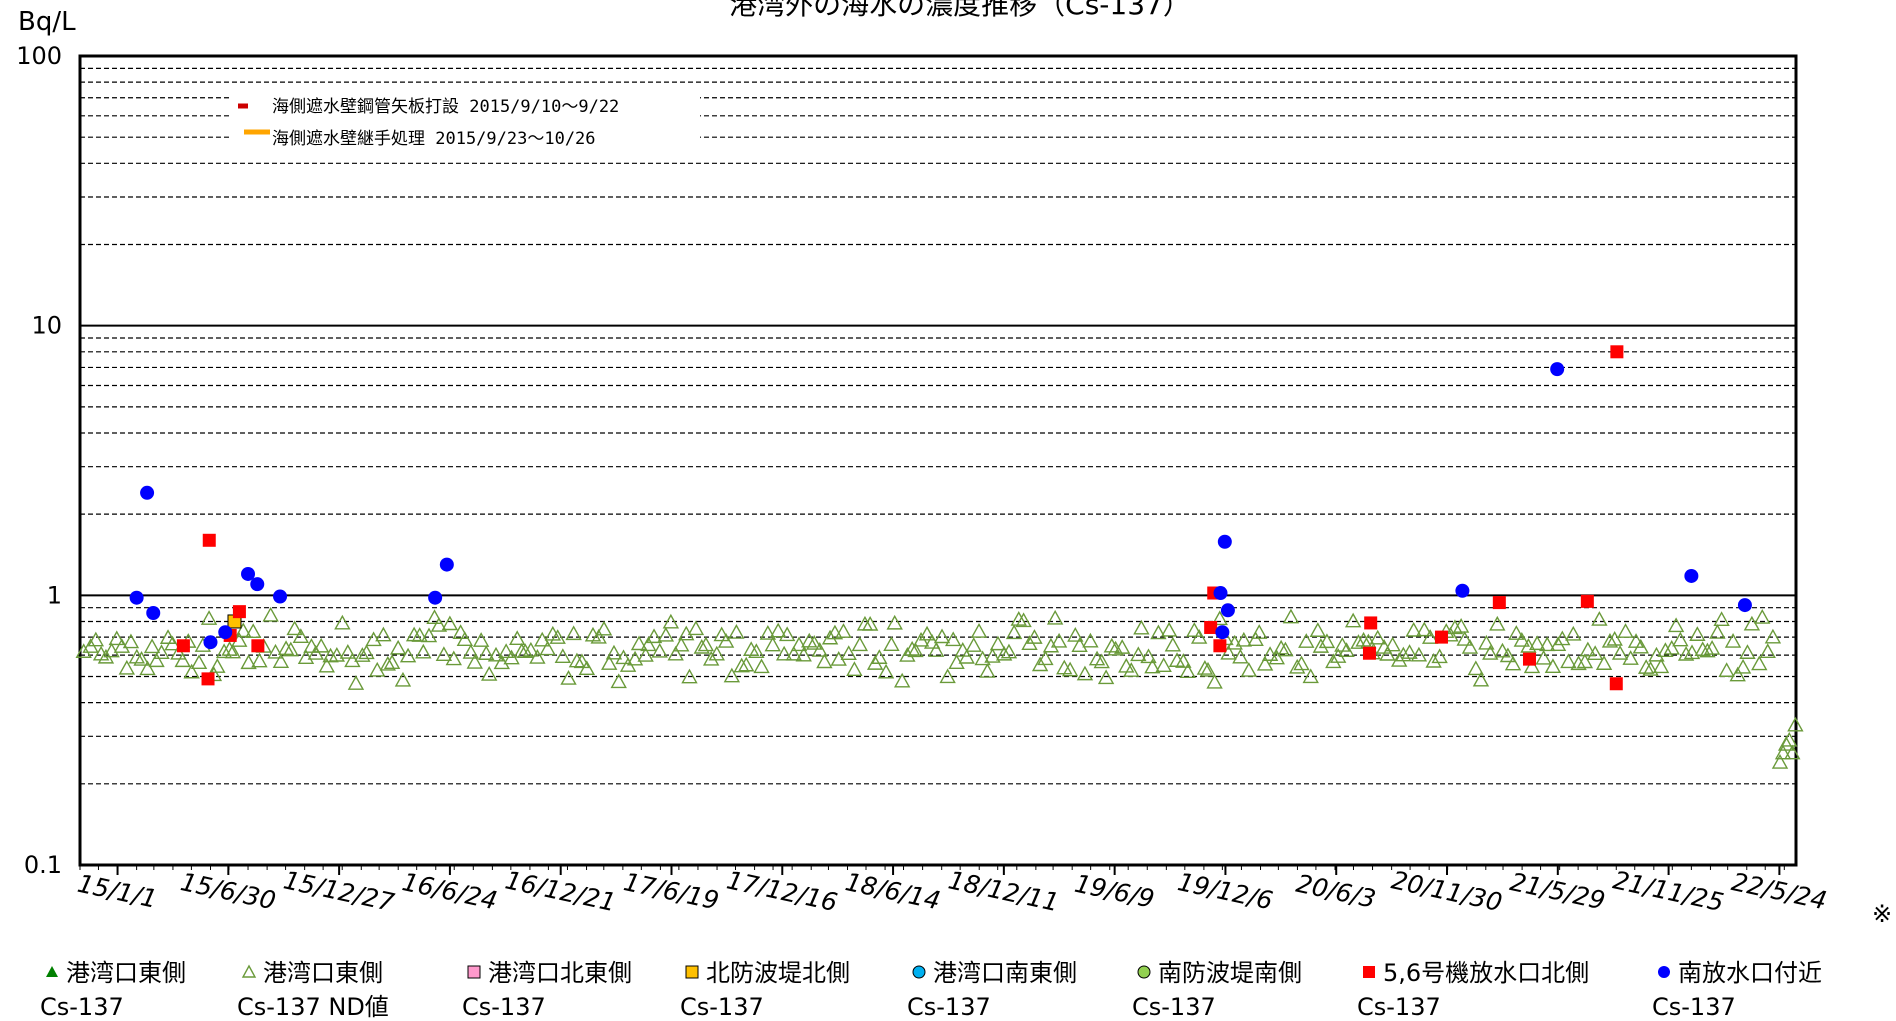 Image resolution: width=1896 pixels, height=1021 pixels. Describe the element at coordinates (43, 865) in the screenshot. I see `y-tick-label: 0.1` at that location.